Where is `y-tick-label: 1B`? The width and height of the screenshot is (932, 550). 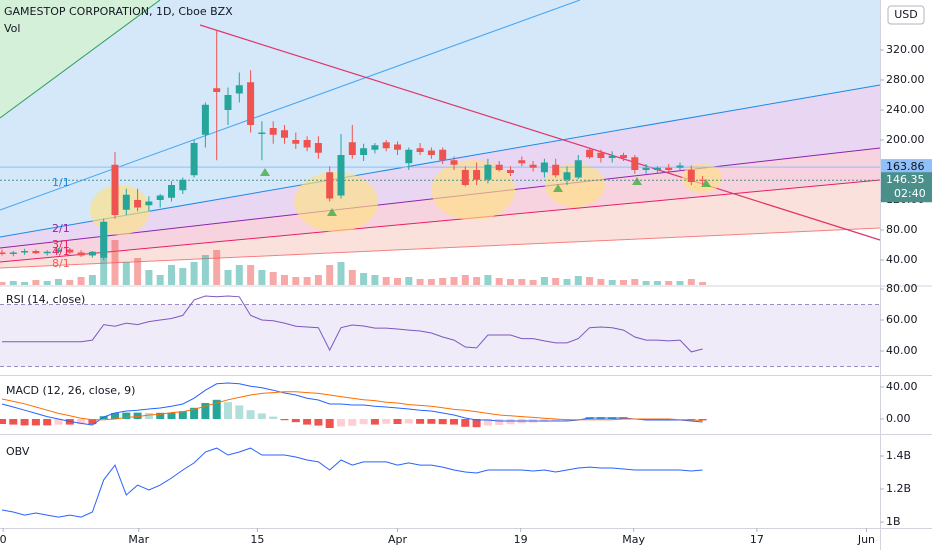 y-tick-label: 1B is located at coordinates (893, 521).